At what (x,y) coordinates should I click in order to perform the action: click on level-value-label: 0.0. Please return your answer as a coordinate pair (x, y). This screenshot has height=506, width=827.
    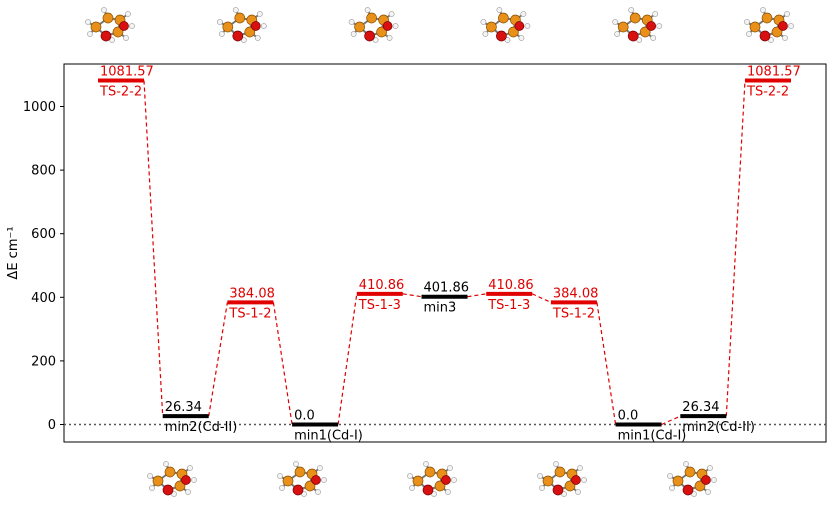
    Looking at the image, I should click on (304, 416).